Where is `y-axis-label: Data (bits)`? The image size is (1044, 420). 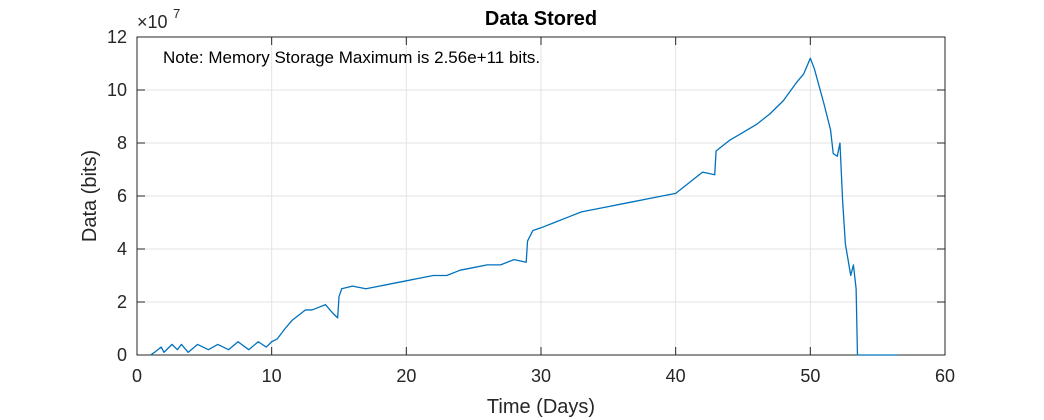
y-axis-label: Data (bits) is located at coordinates (90, 196).